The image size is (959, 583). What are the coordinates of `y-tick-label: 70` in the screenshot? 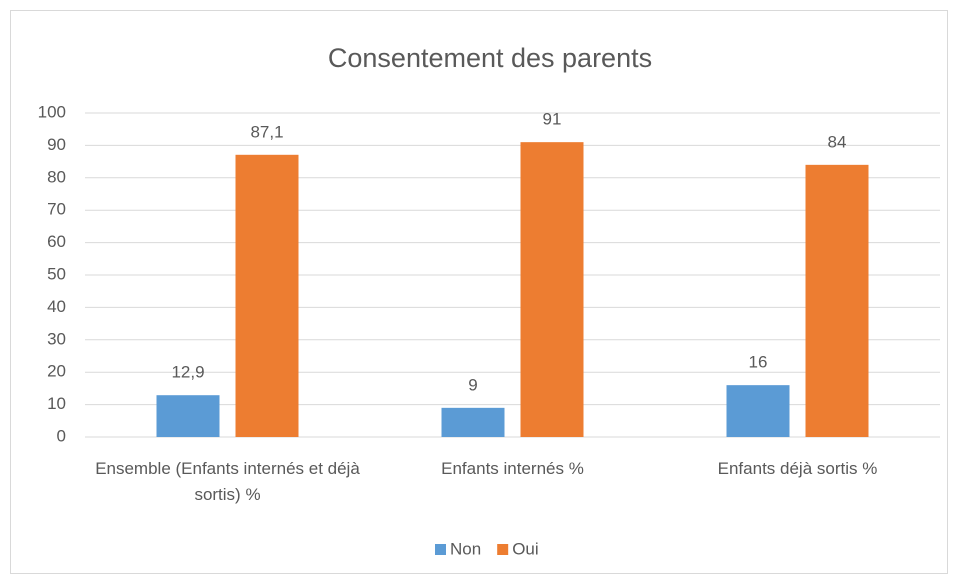 It's located at (56, 209).